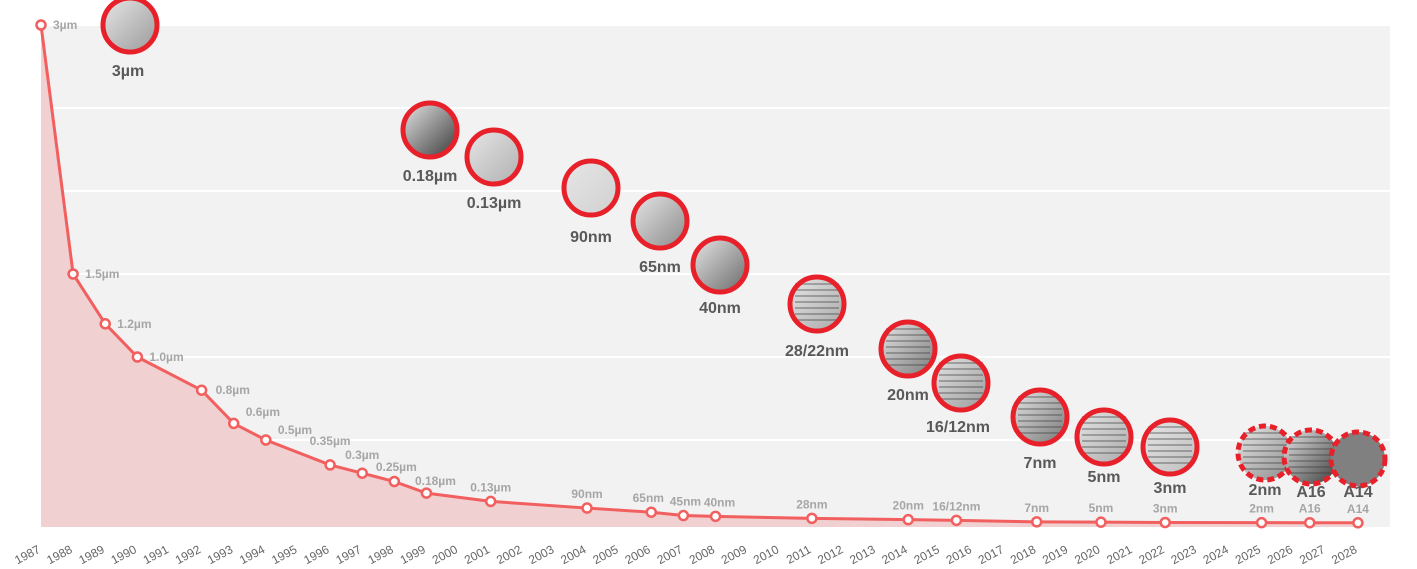 The height and width of the screenshot is (569, 1417). Describe the element at coordinates (381, 554) in the screenshot. I see `x-tick-label: 1998` at that location.